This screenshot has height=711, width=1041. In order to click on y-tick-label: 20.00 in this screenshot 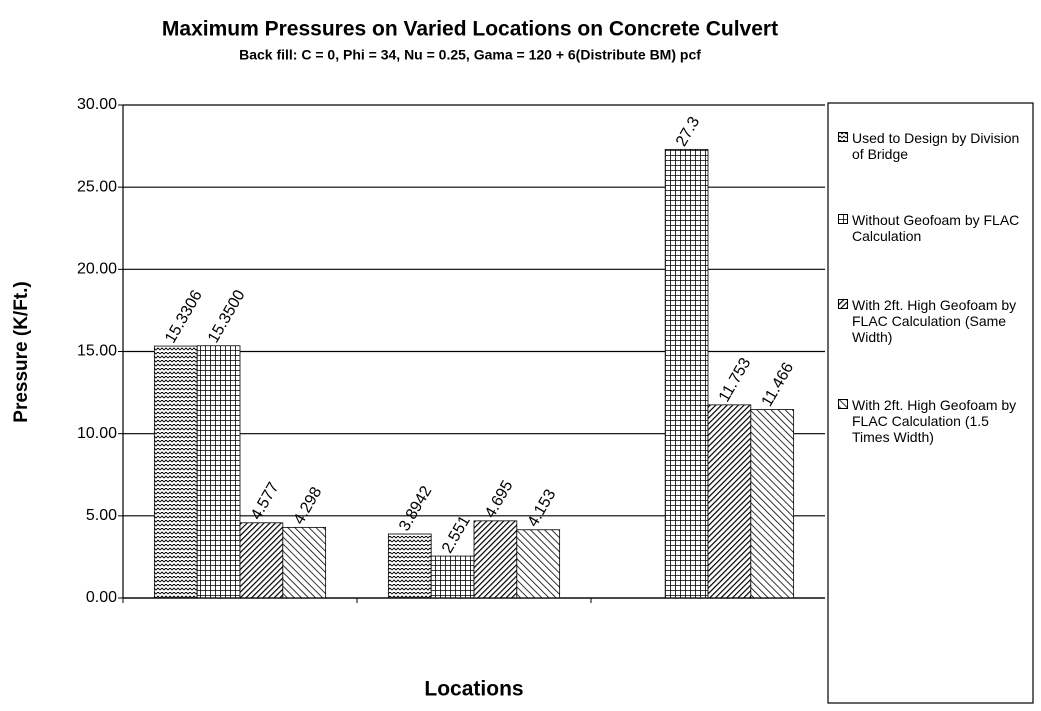, I will do `click(97, 269)`.